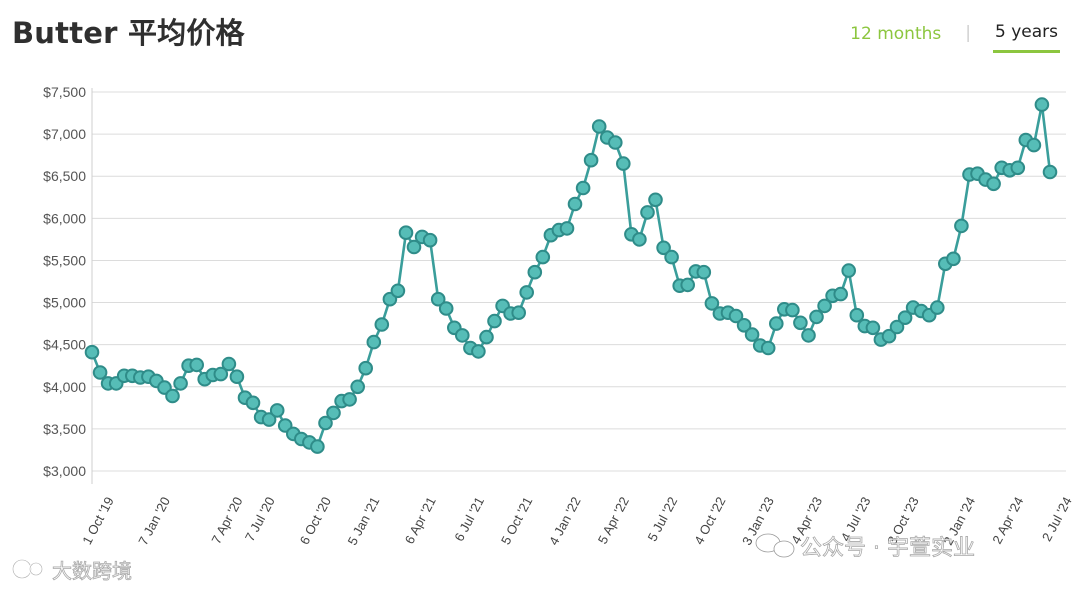  Describe the element at coordinates (709, 520) in the screenshot. I see `x-tick-label: 4 Oct '22` at that location.